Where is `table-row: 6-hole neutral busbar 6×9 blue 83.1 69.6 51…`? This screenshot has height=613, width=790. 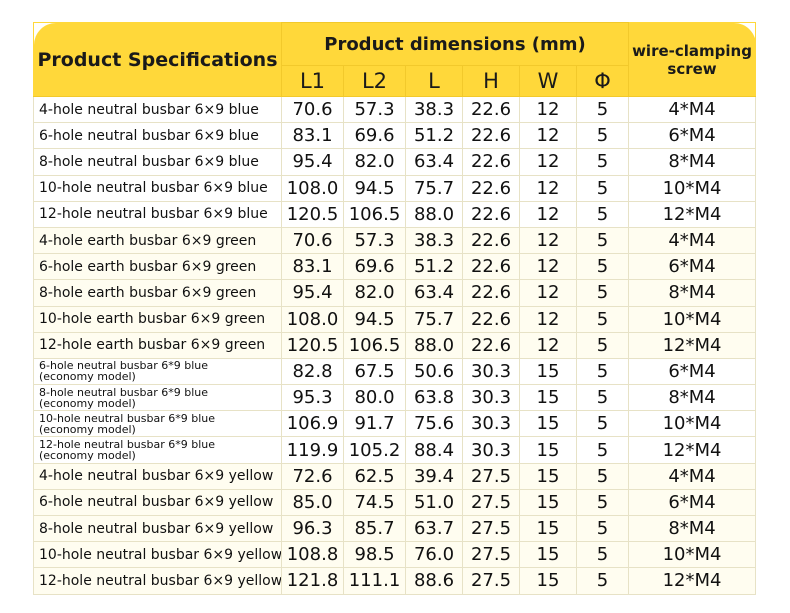 table-row: 6-hole neutral busbar 6×9 blue 83.1 69.6 51… is located at coordinates (395, 136).